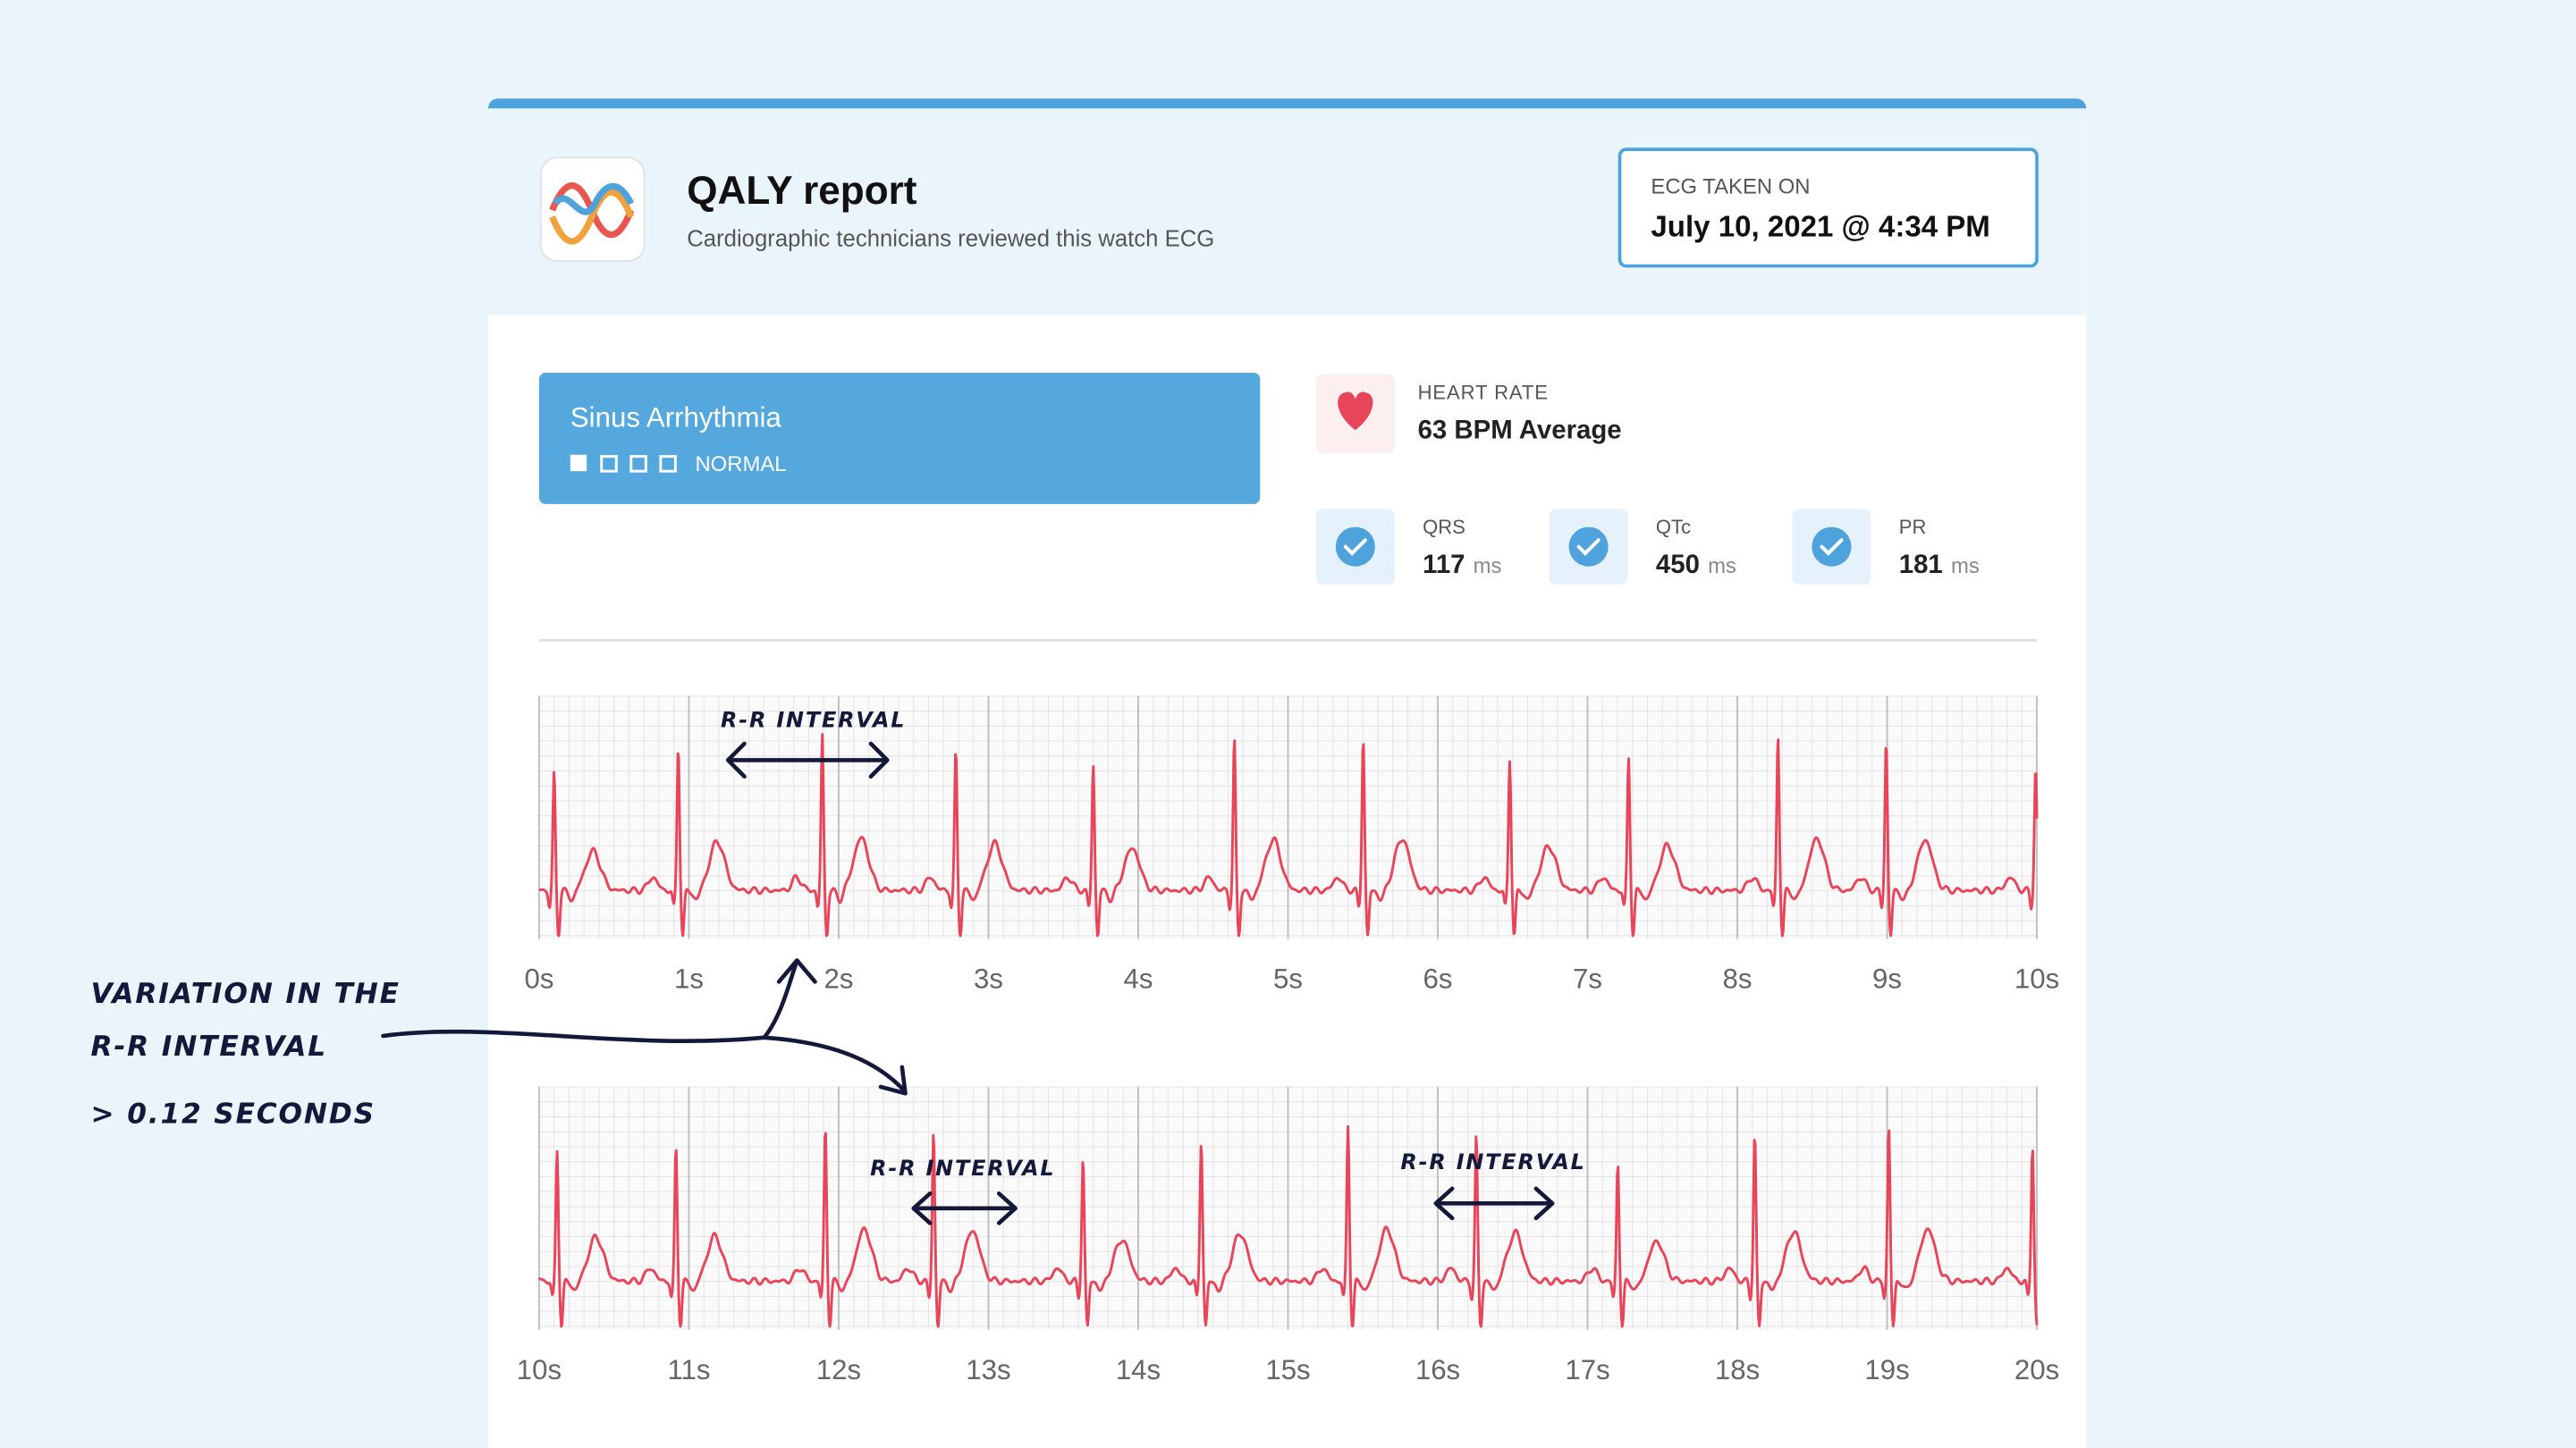 The height and width of the screenshot is (1448, 2576). I want to click on date-label: ECG TAKEN ON, so click(1730, 187).